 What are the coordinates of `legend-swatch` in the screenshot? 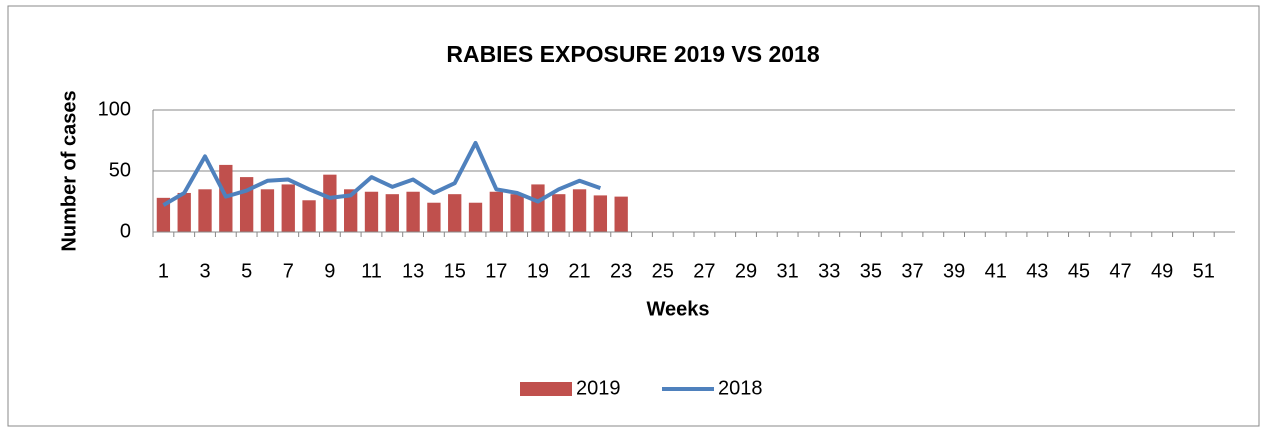 It's located at (546, 389).